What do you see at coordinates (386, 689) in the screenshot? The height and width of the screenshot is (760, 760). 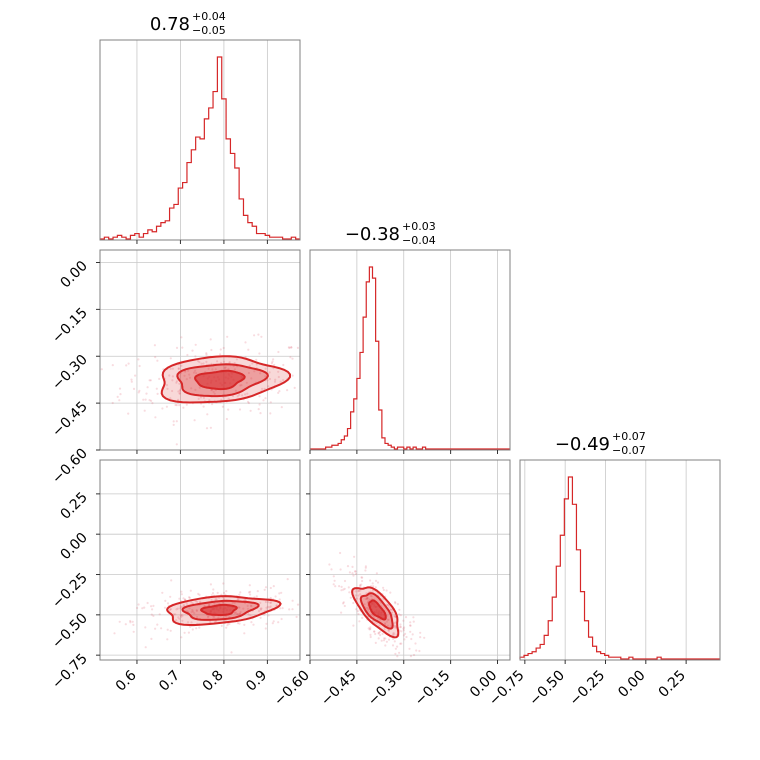 I see `x-tick-label: −0.30` at bounding box center [386, 689].